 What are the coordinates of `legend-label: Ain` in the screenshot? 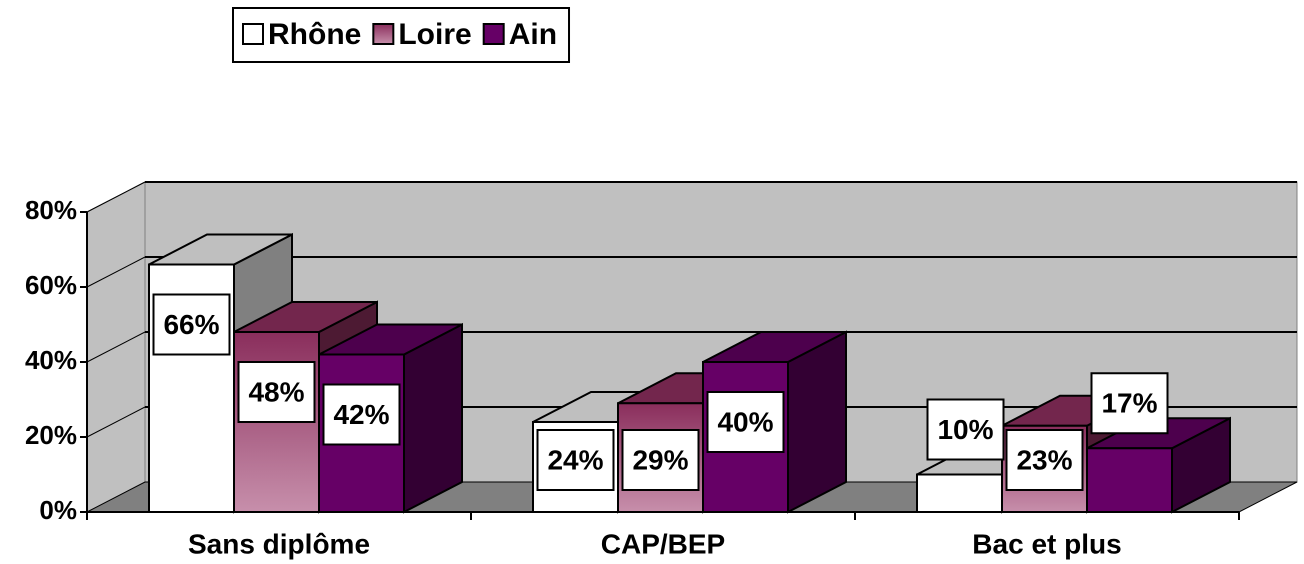 It's located at (533, 34).